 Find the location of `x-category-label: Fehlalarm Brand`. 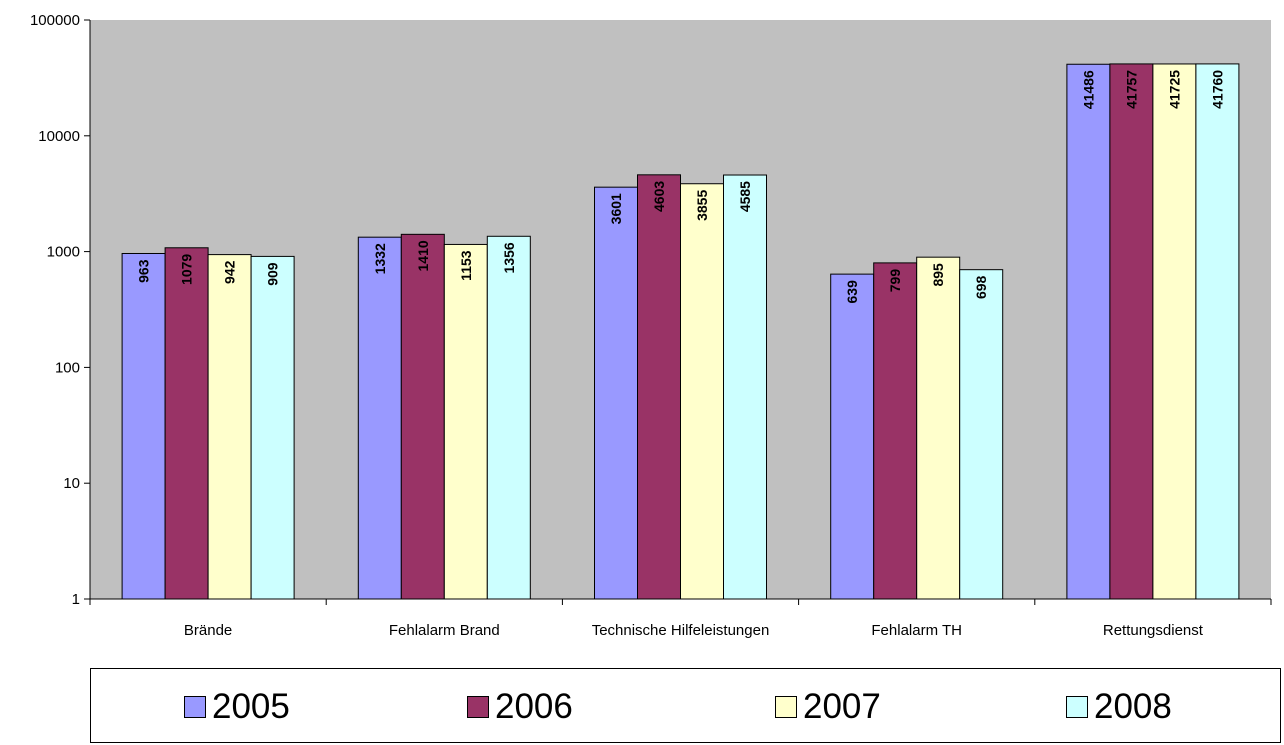

x-category-label: Fehlalarm Brand is located at coordinates (444, 630).